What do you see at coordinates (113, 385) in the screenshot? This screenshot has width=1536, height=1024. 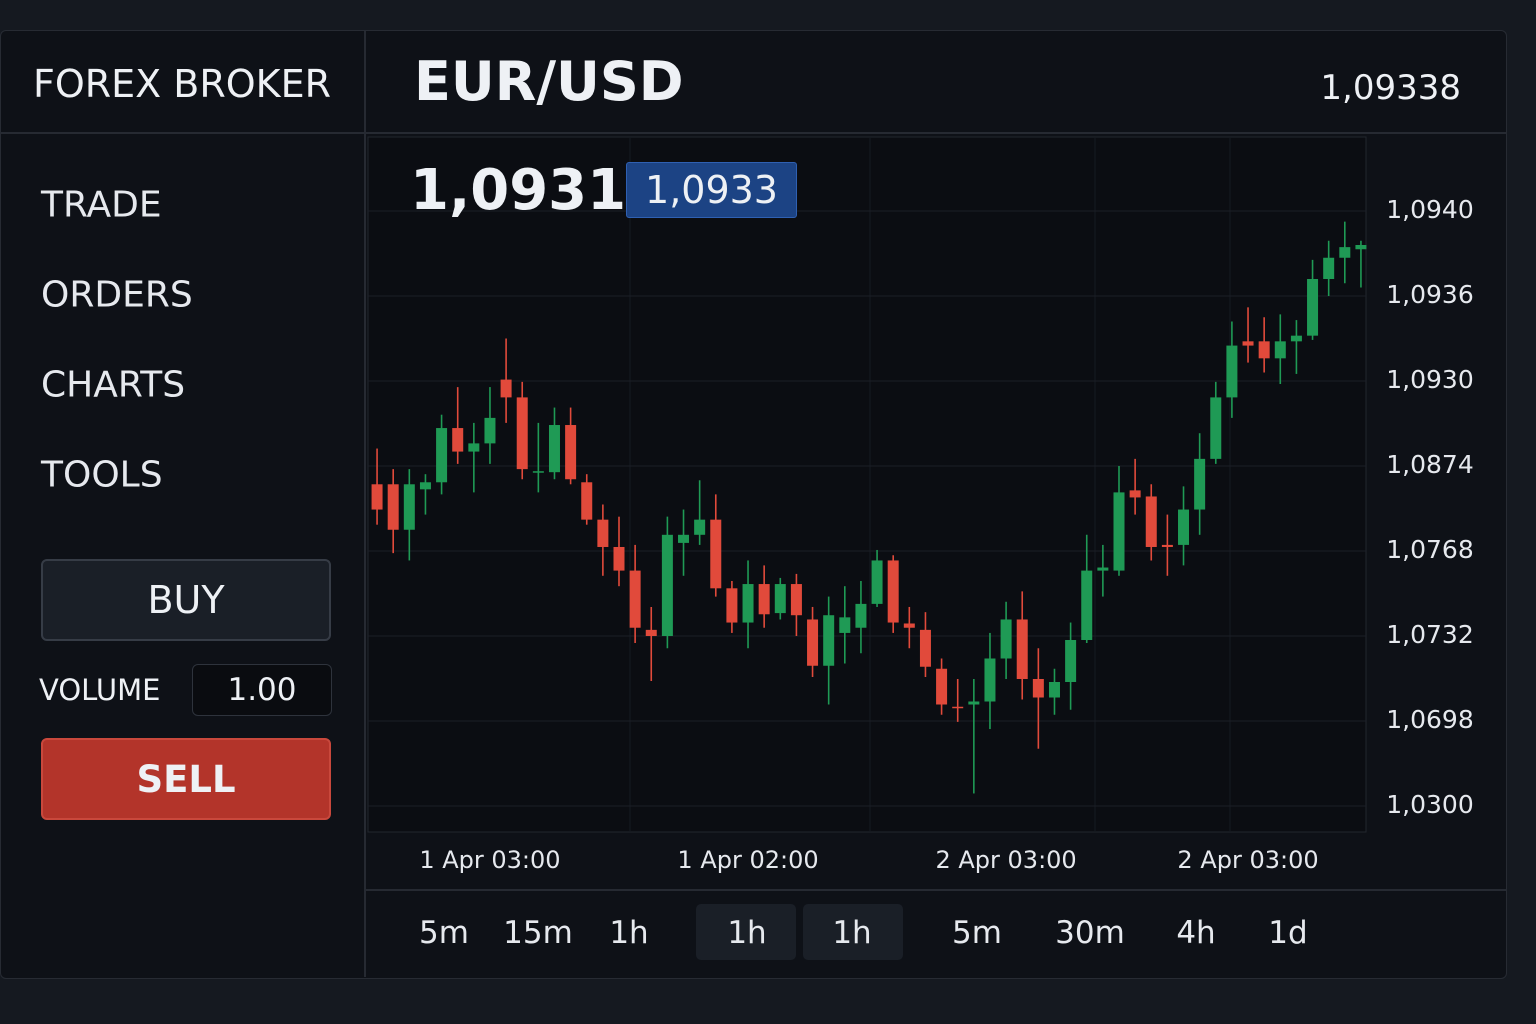 I see `nav-item: CHARTS` at bounding box center [113, 385].